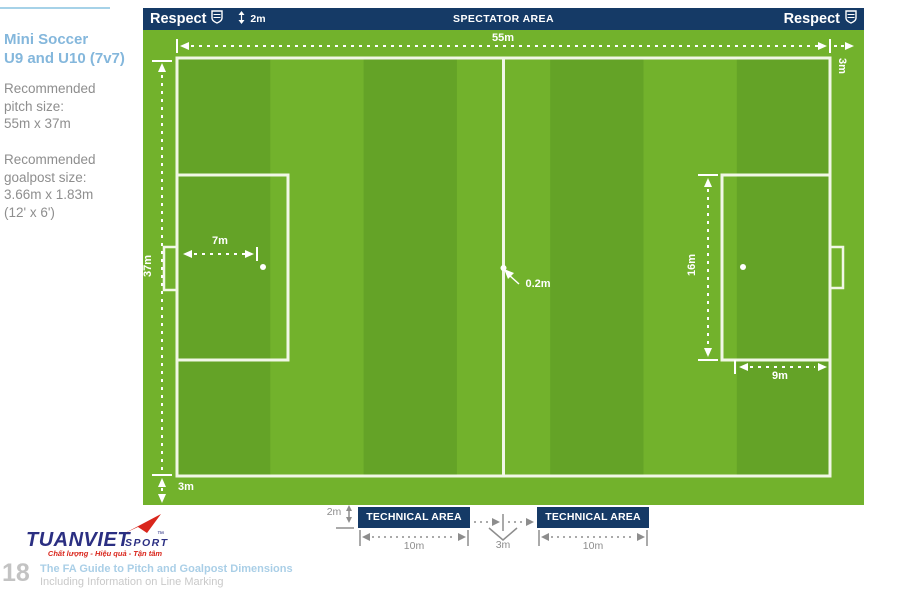 The image size is (900, 600). What do you see at coordinates (105, 553) in the screenshot?
I see `brand-tagline: Chất lượng - Hiệu quả - Tận tâm` at bounding box center [105, 553].